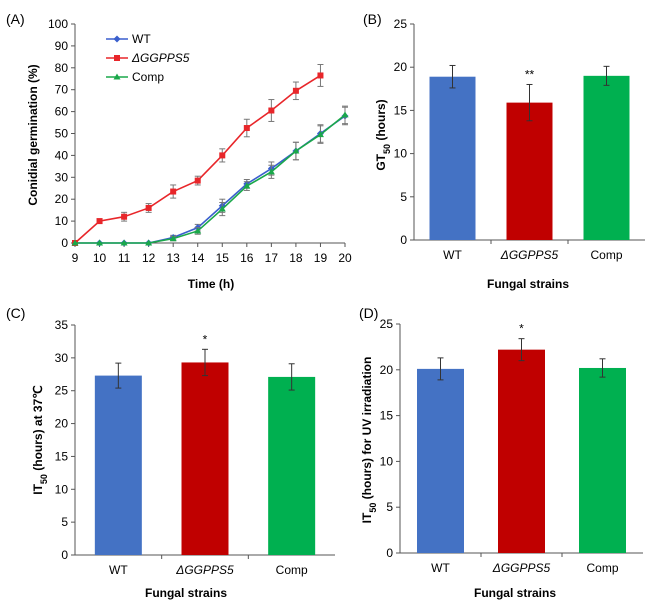 The width and height of the screenshot is (650, 608). What do you see at coordinates (296, 258) in the screenshot?
I see `panel-a-x-tick-label: 18` at bounding box center [296, 258].